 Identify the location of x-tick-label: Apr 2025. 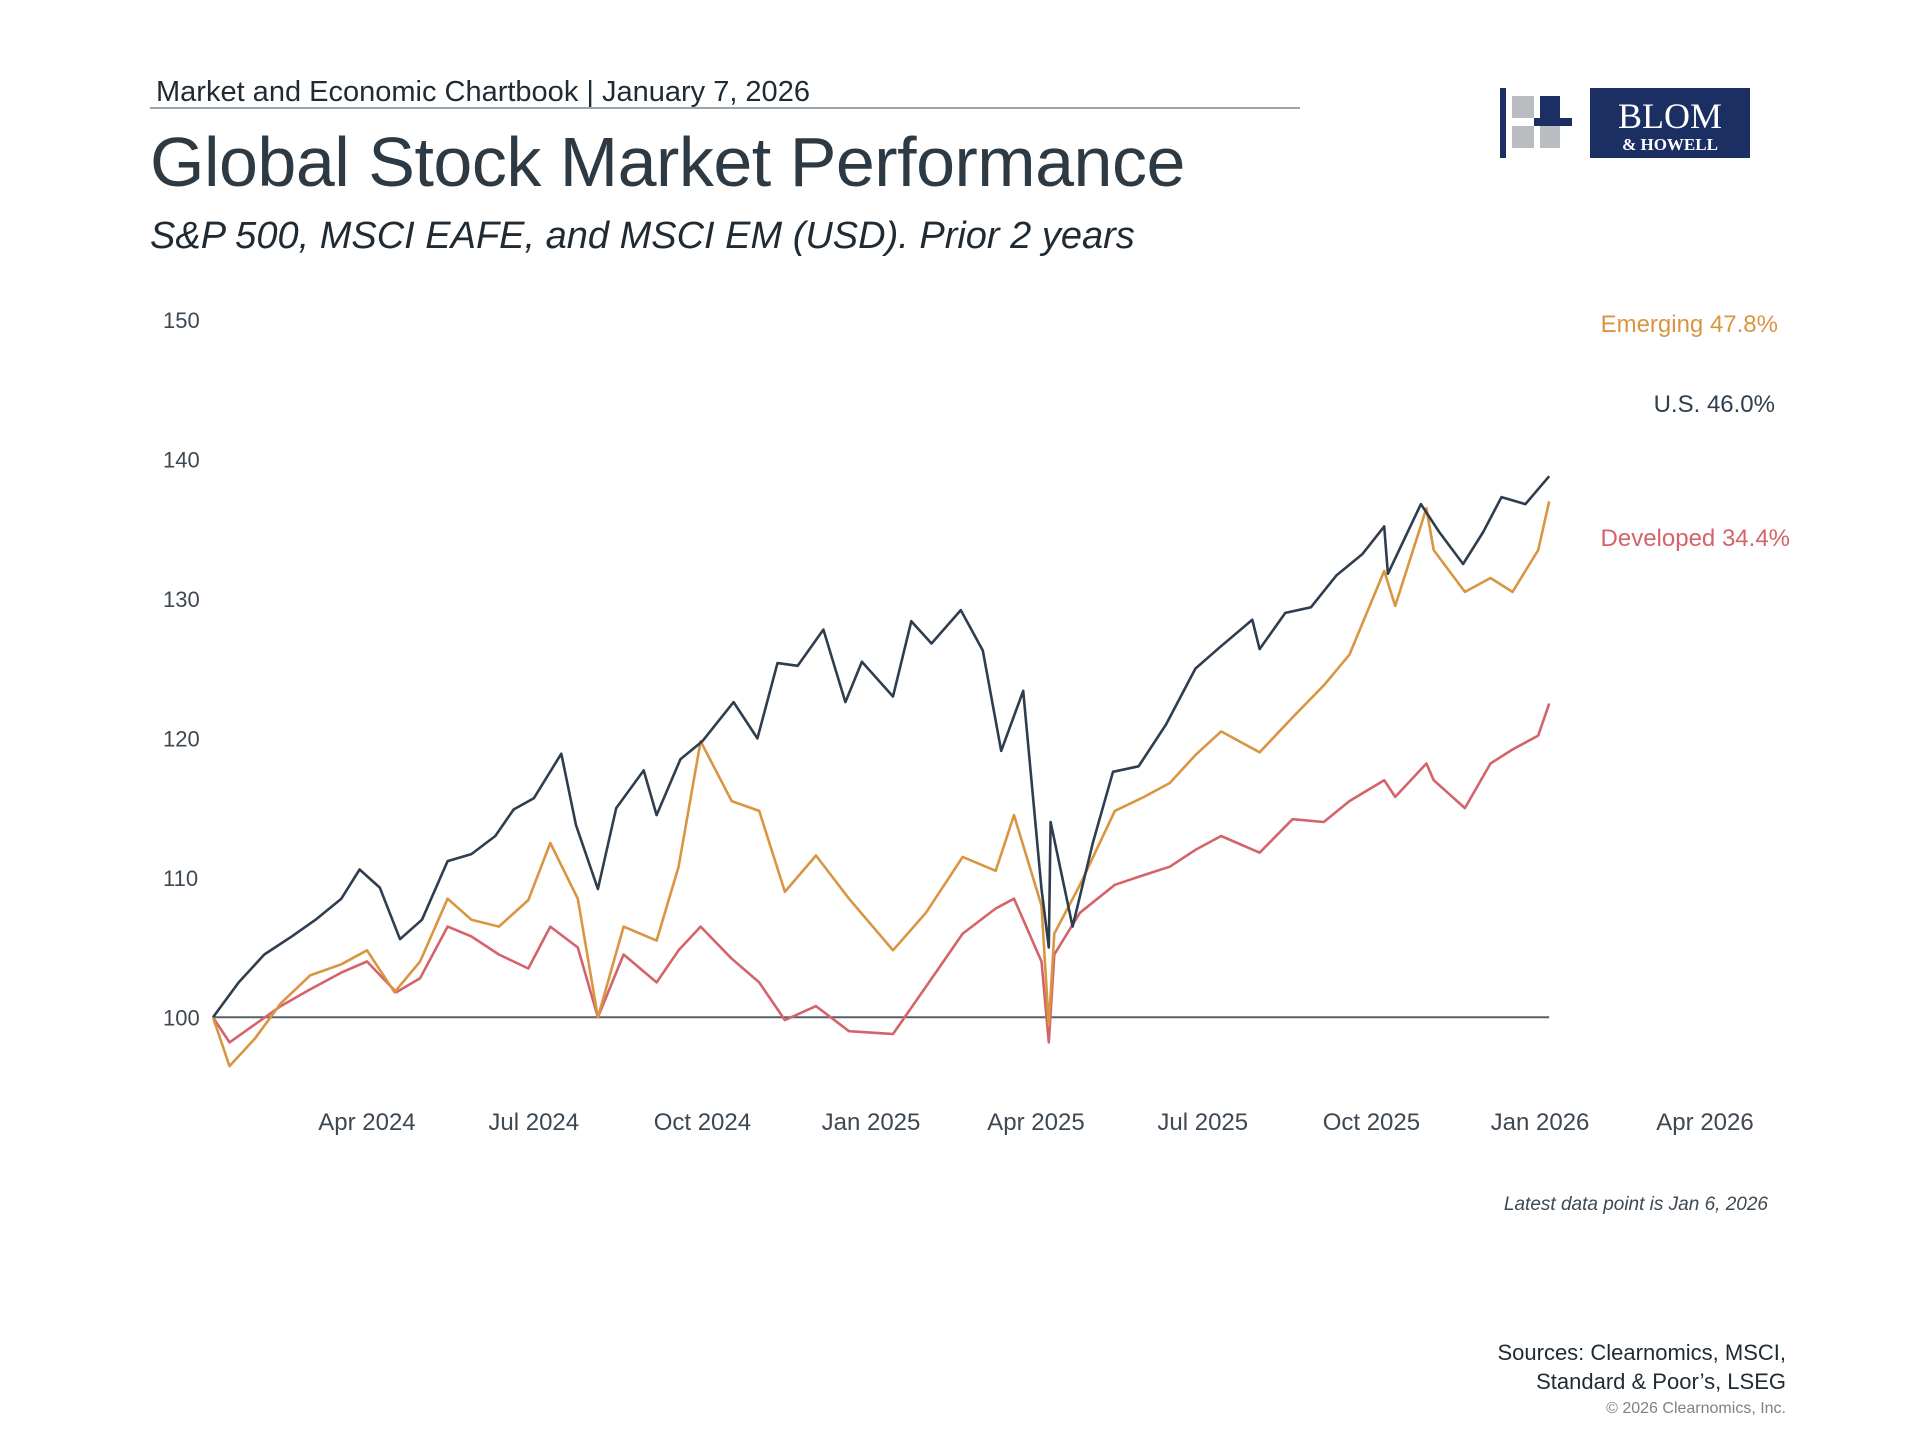
(1035, 1122).